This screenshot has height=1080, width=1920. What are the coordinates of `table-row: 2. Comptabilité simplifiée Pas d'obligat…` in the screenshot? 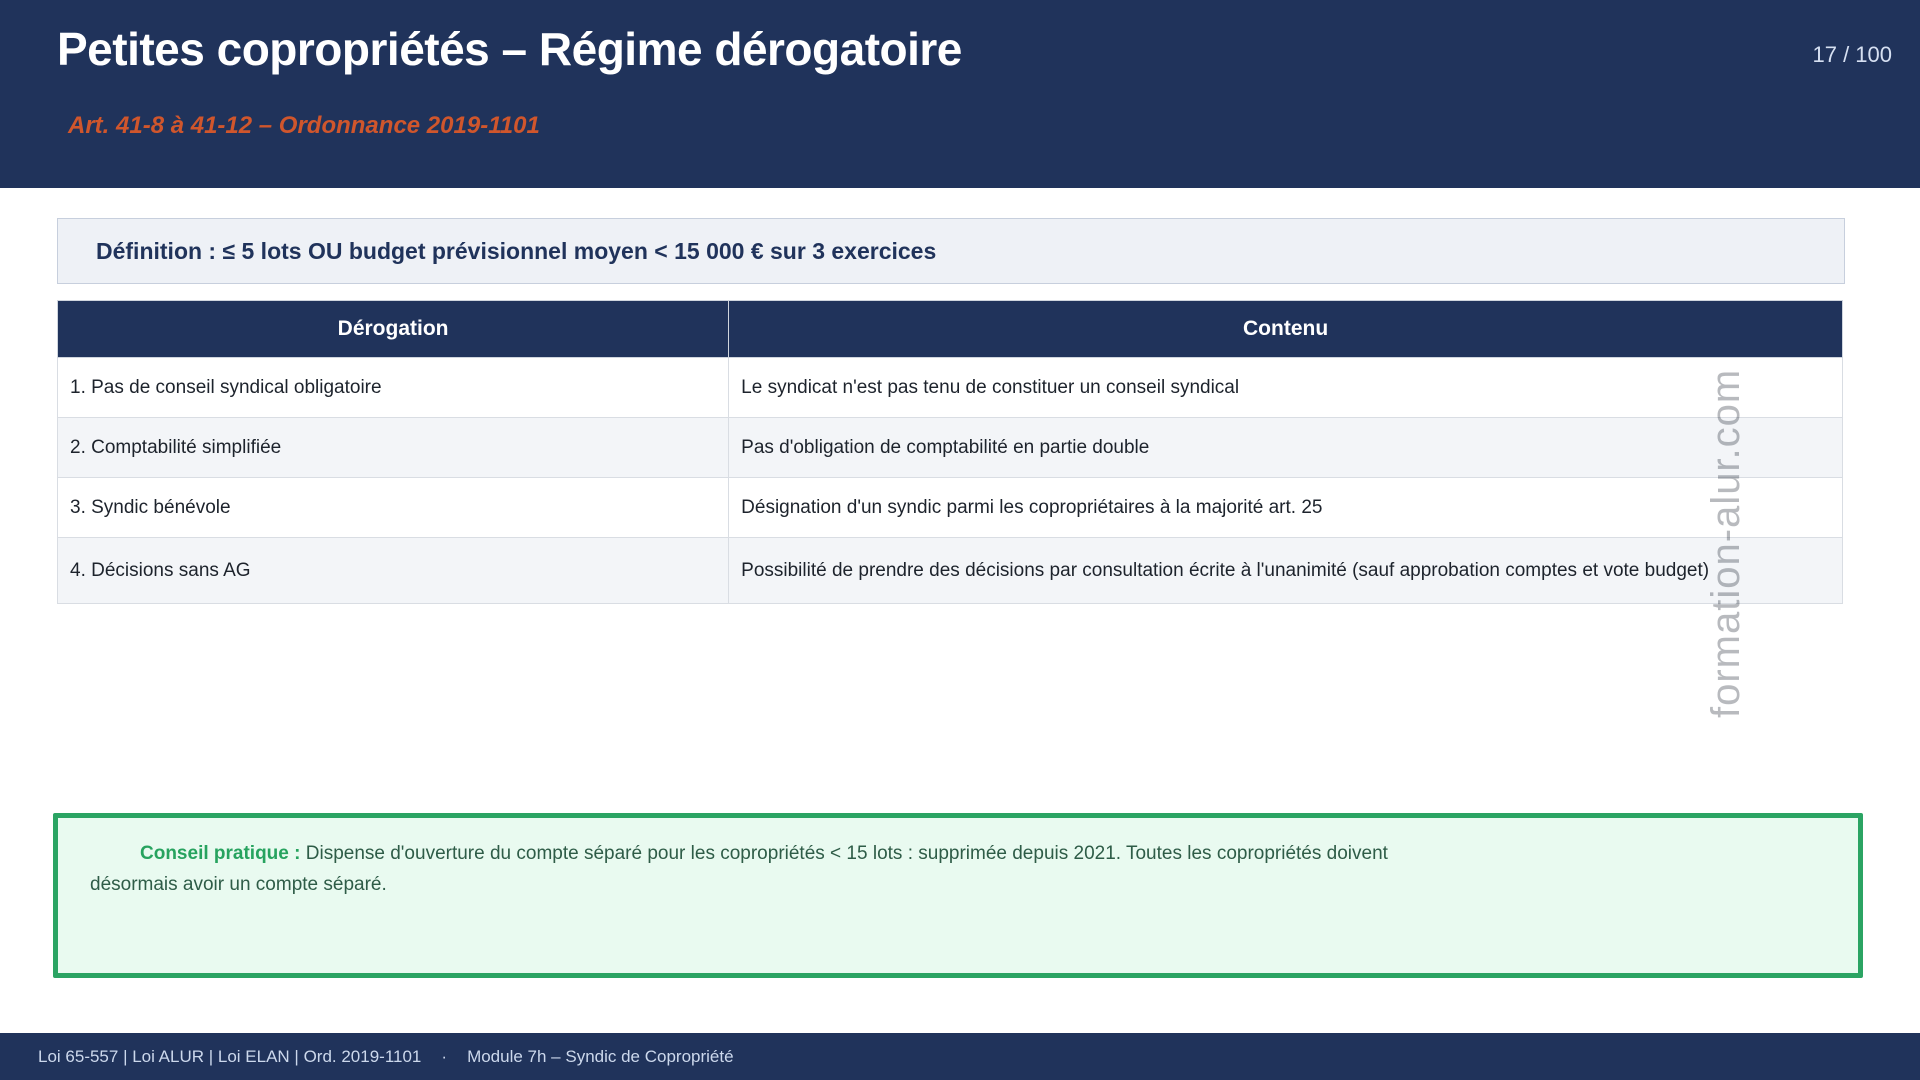 It's located at (949, 447).